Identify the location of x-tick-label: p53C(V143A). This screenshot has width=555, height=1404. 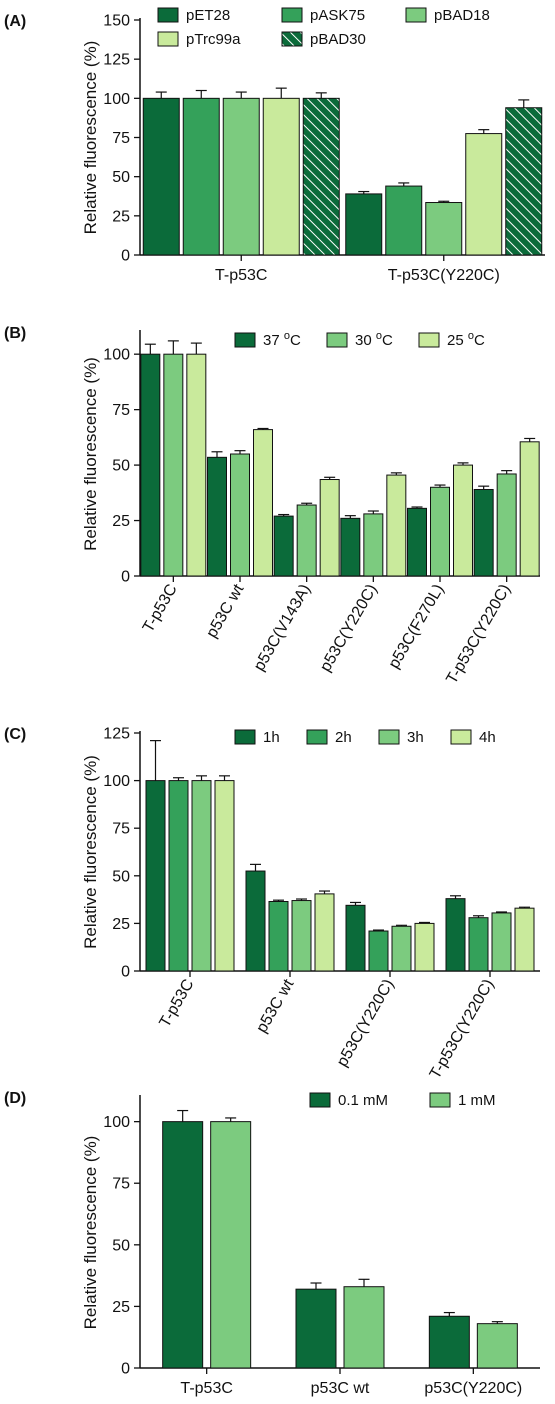
(282, 628).